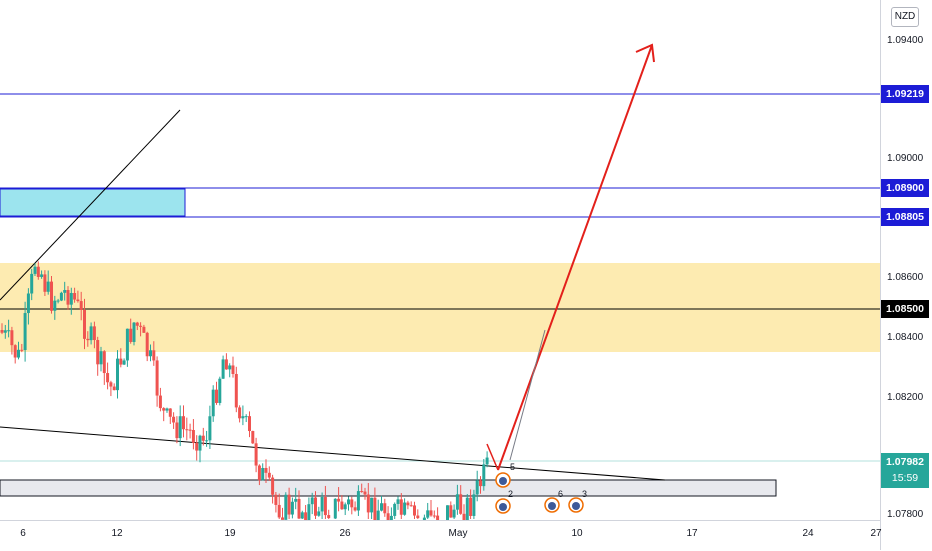 This screenshot has height=551, width=932. I want to click on currency-badge: NZD, so click(905, 17).